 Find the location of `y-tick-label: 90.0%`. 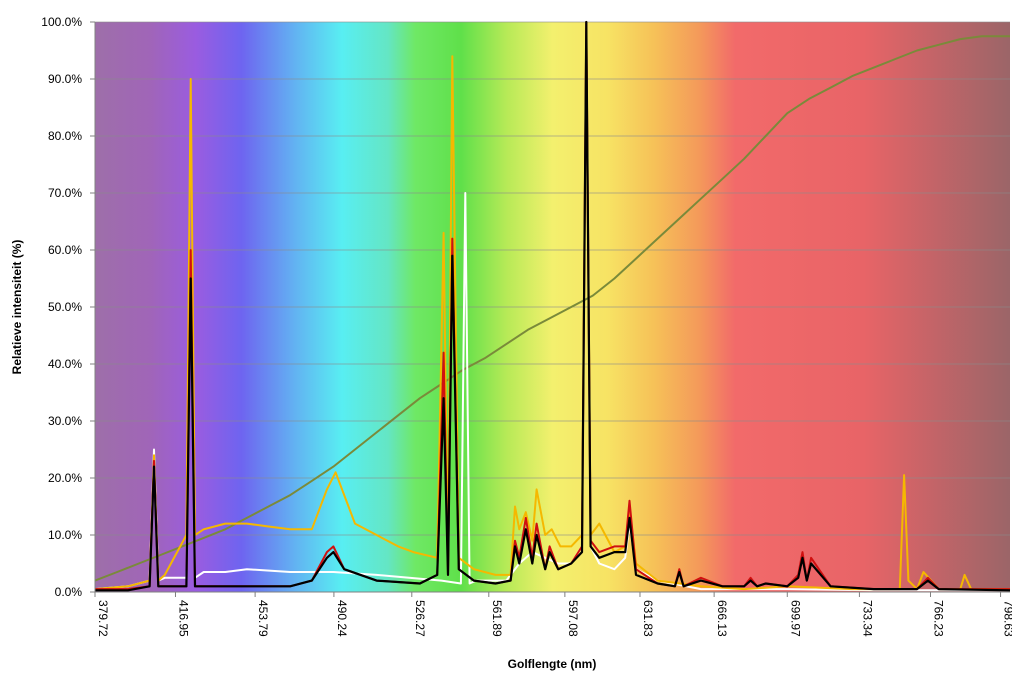

y-tick-label: 90.0% is located at coordinates (65, 79).